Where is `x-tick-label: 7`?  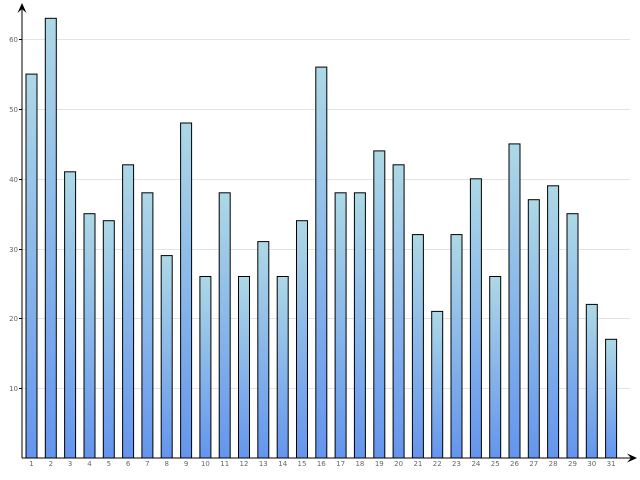
x-tick-label: 7 is located at coordinates (147, 464).